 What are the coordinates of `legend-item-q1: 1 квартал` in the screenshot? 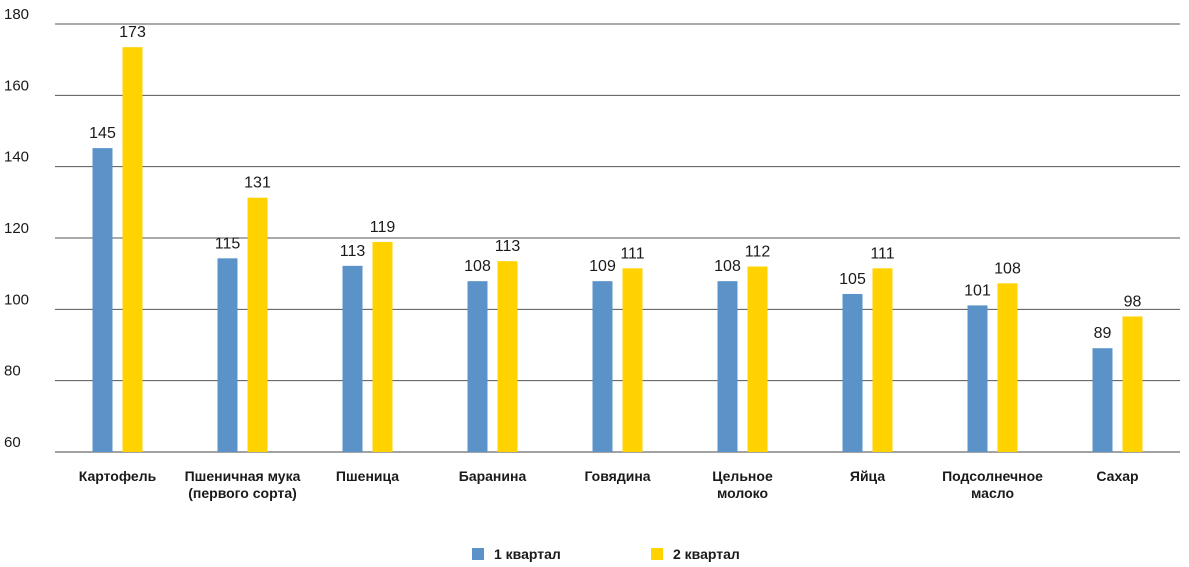 It's located at (516, 554).